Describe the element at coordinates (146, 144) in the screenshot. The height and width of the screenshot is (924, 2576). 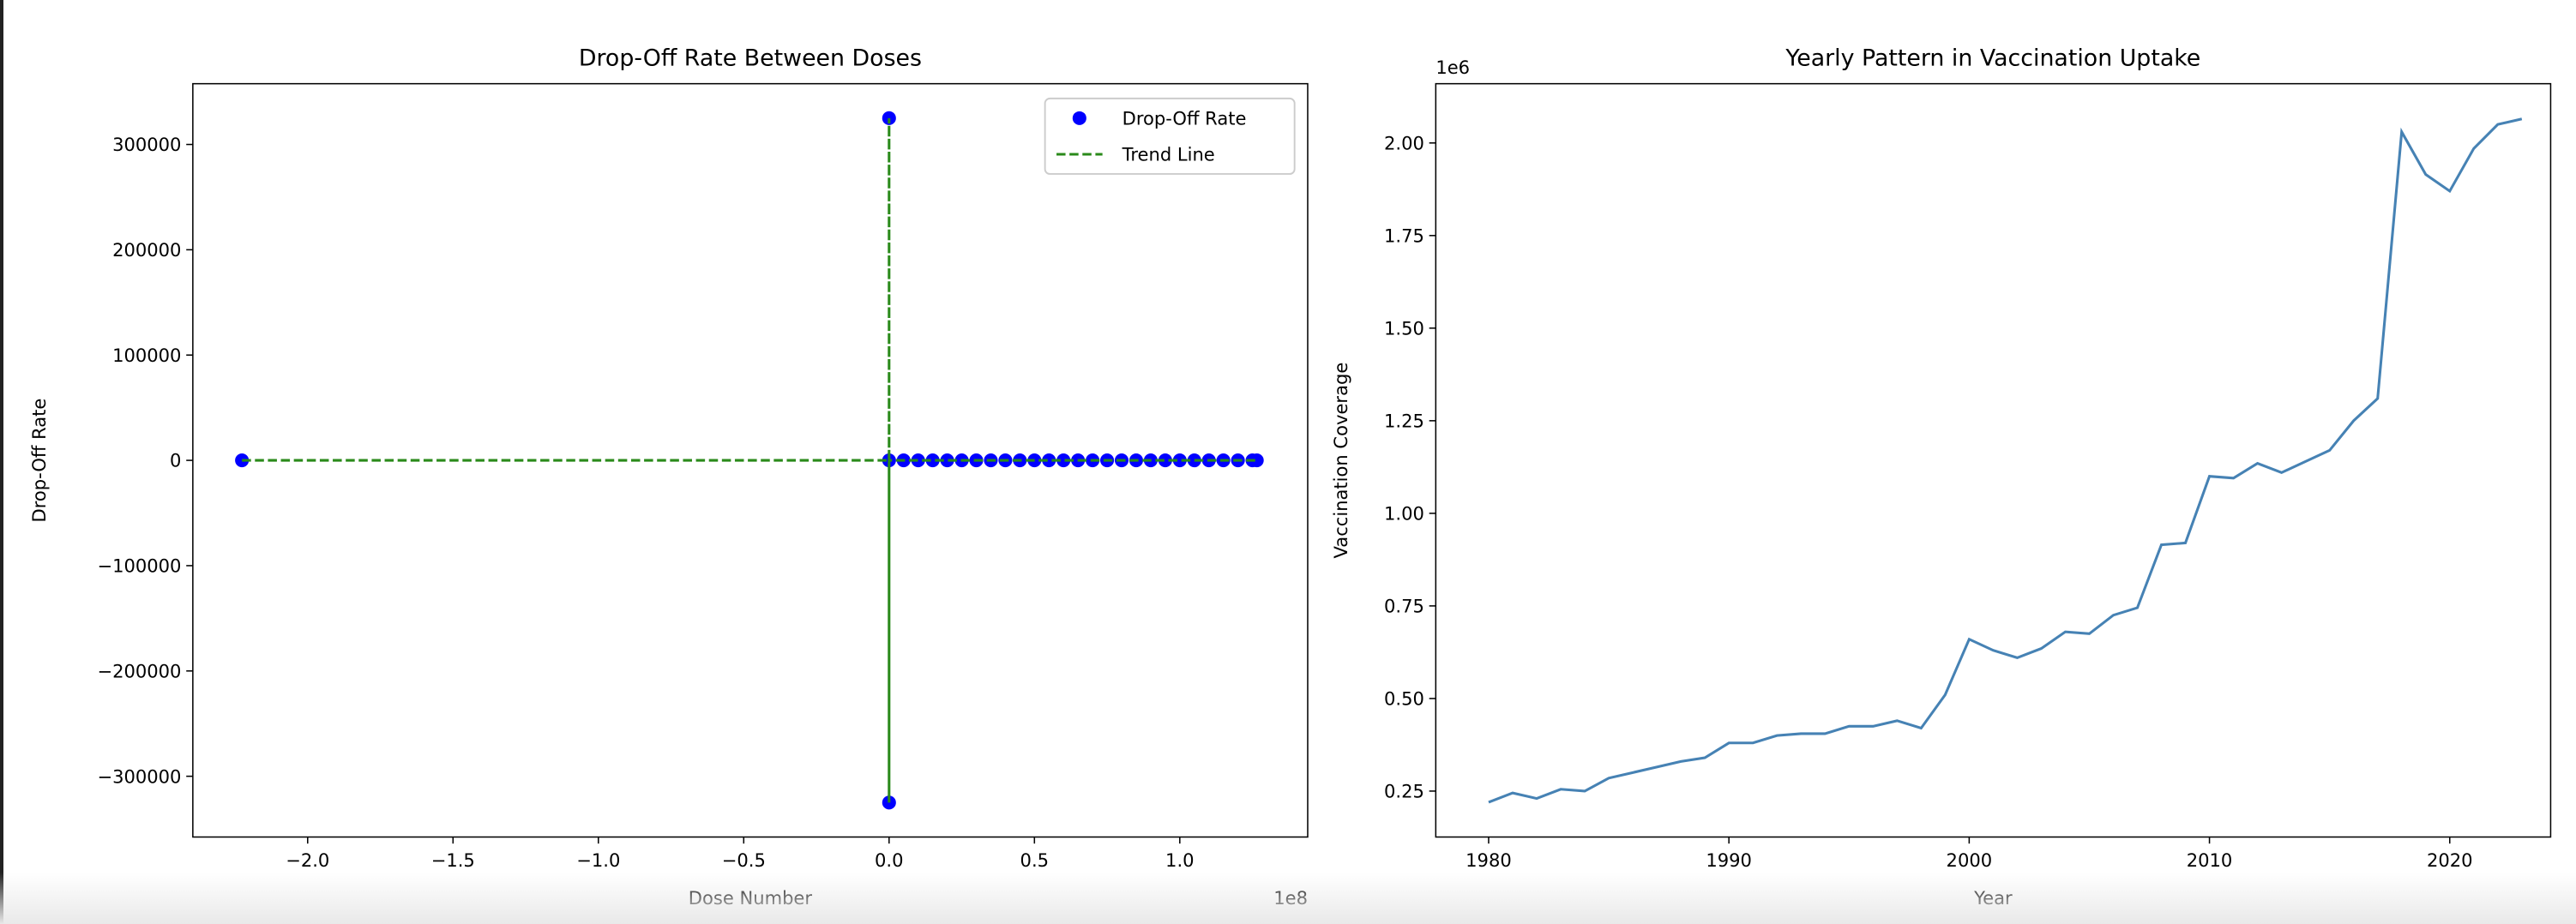
I see `y-tick-label: 300000` at that location.